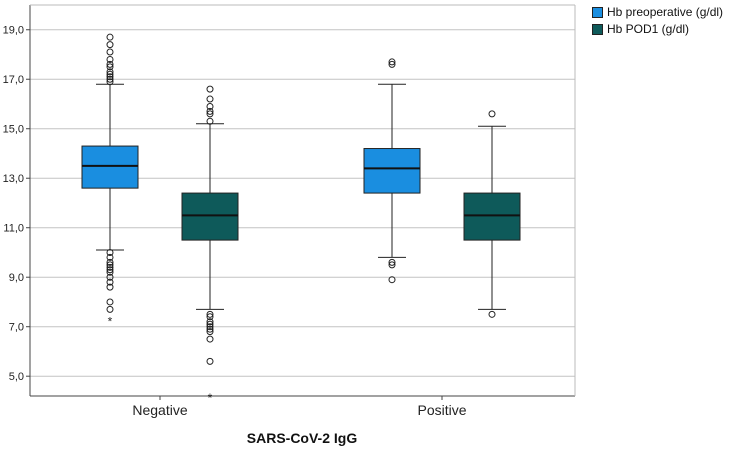 This screenshot has height=453, width=737. What do you see at coordinates (16, 328) in the screenshot?
I see `y-tick-label: 7,0` at bounding box center [16, 328].